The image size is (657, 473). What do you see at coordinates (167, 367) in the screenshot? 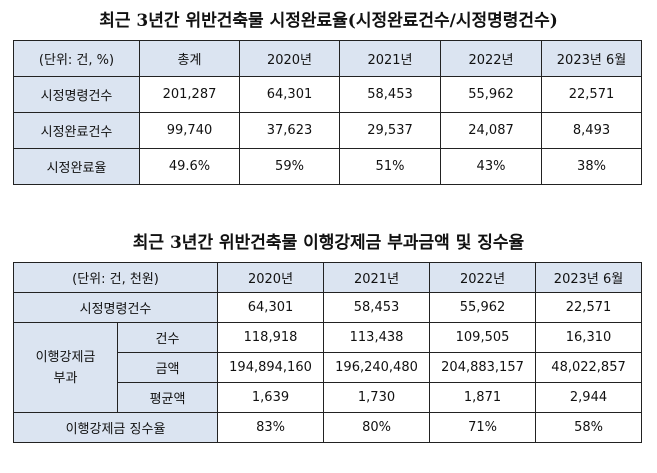
I see `row-label: 금액` at bounding box center [167, 367].